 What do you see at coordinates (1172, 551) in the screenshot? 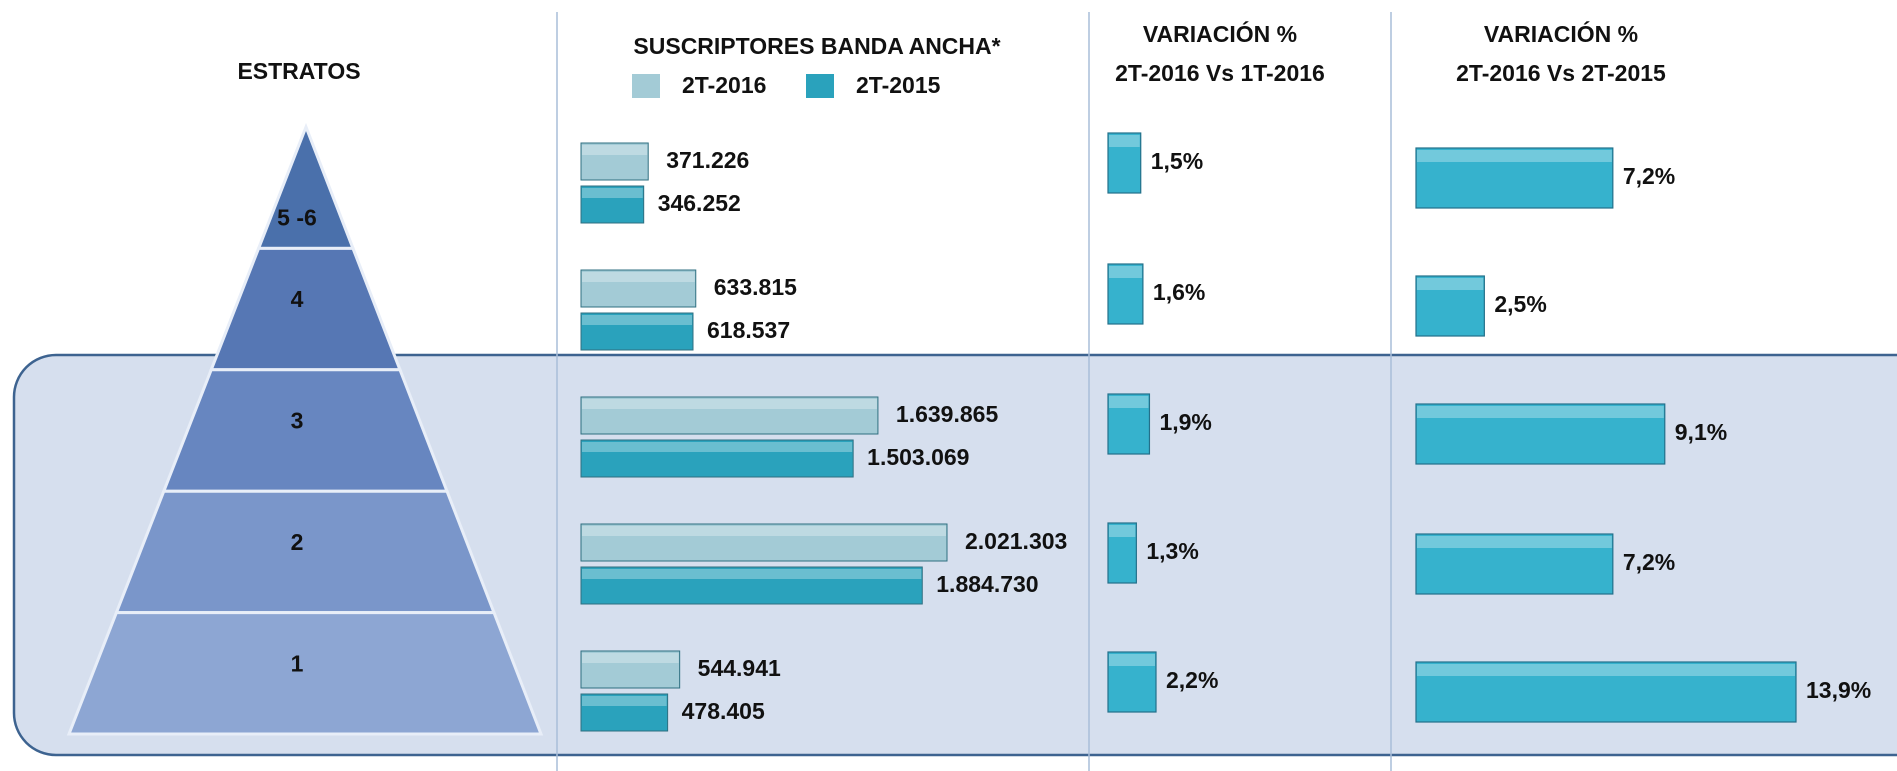
I see `value-label: 1,3%` at bounding box center [1172, 551].